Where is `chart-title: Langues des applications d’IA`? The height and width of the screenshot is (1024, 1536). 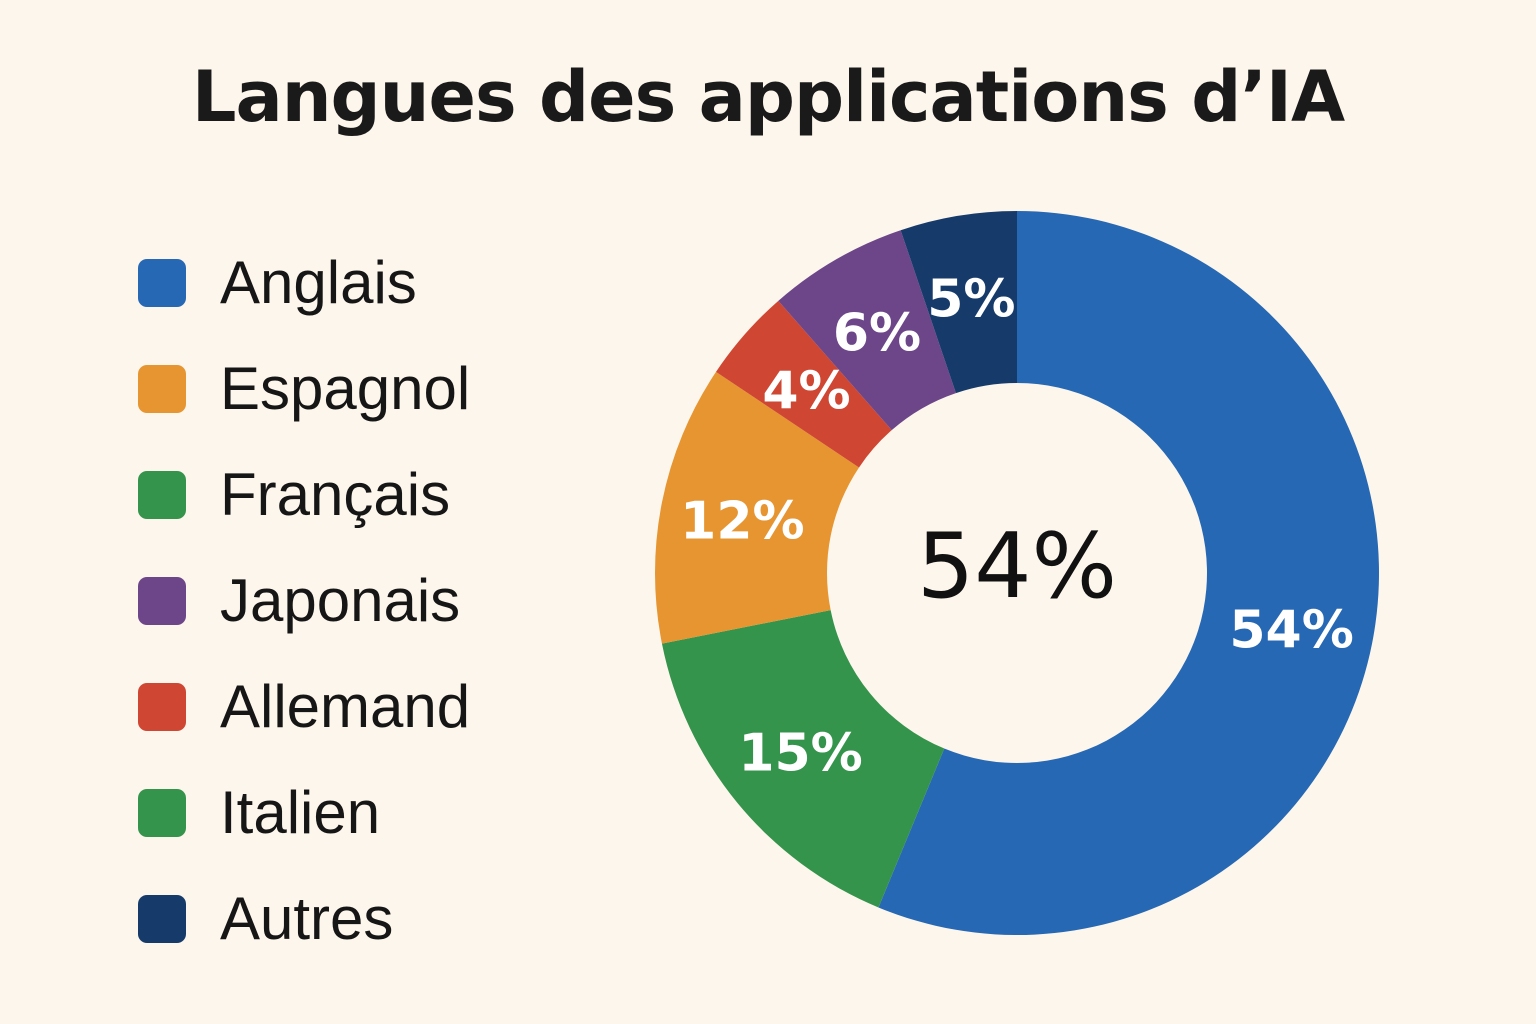 chart-title: Langues des applications d’IA is located at coordinates (768, 97).